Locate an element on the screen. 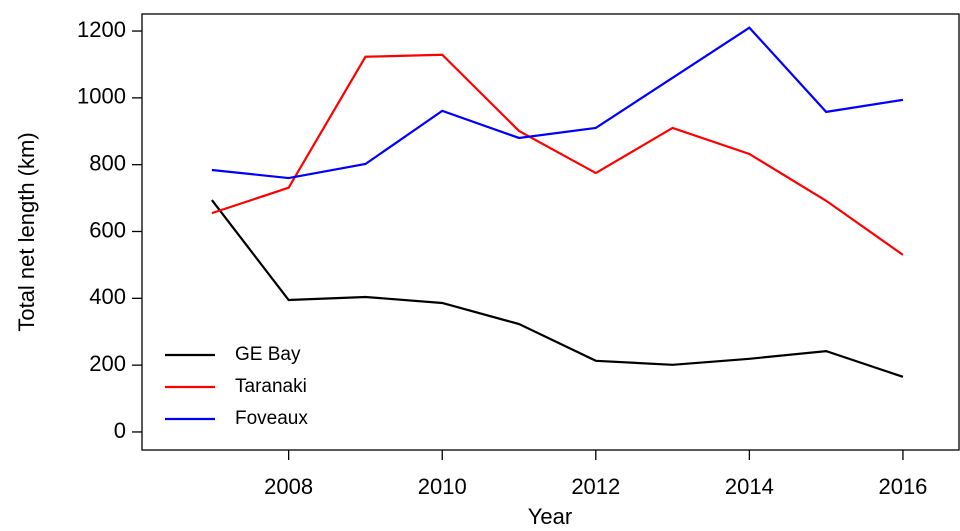 The width and height of the screenshot is (960, 531). x-tick-label: 2008 is located at coordinates (288, 486).